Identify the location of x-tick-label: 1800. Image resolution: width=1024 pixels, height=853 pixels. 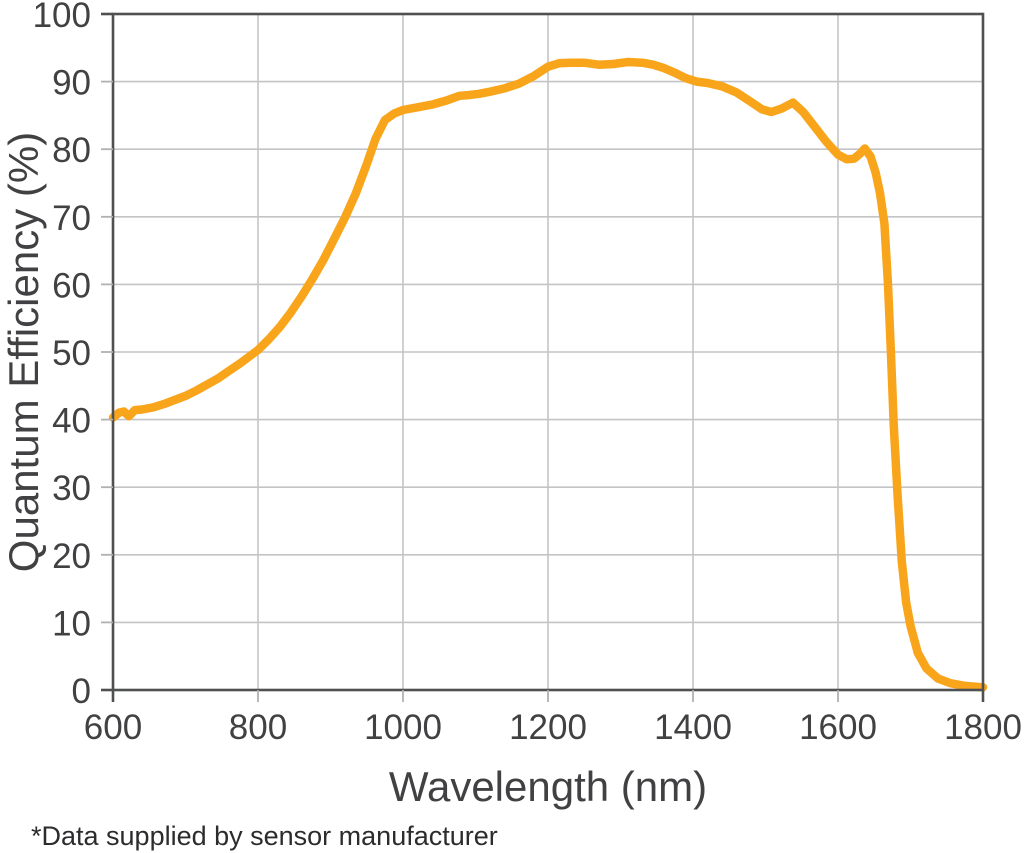
(983, 727).